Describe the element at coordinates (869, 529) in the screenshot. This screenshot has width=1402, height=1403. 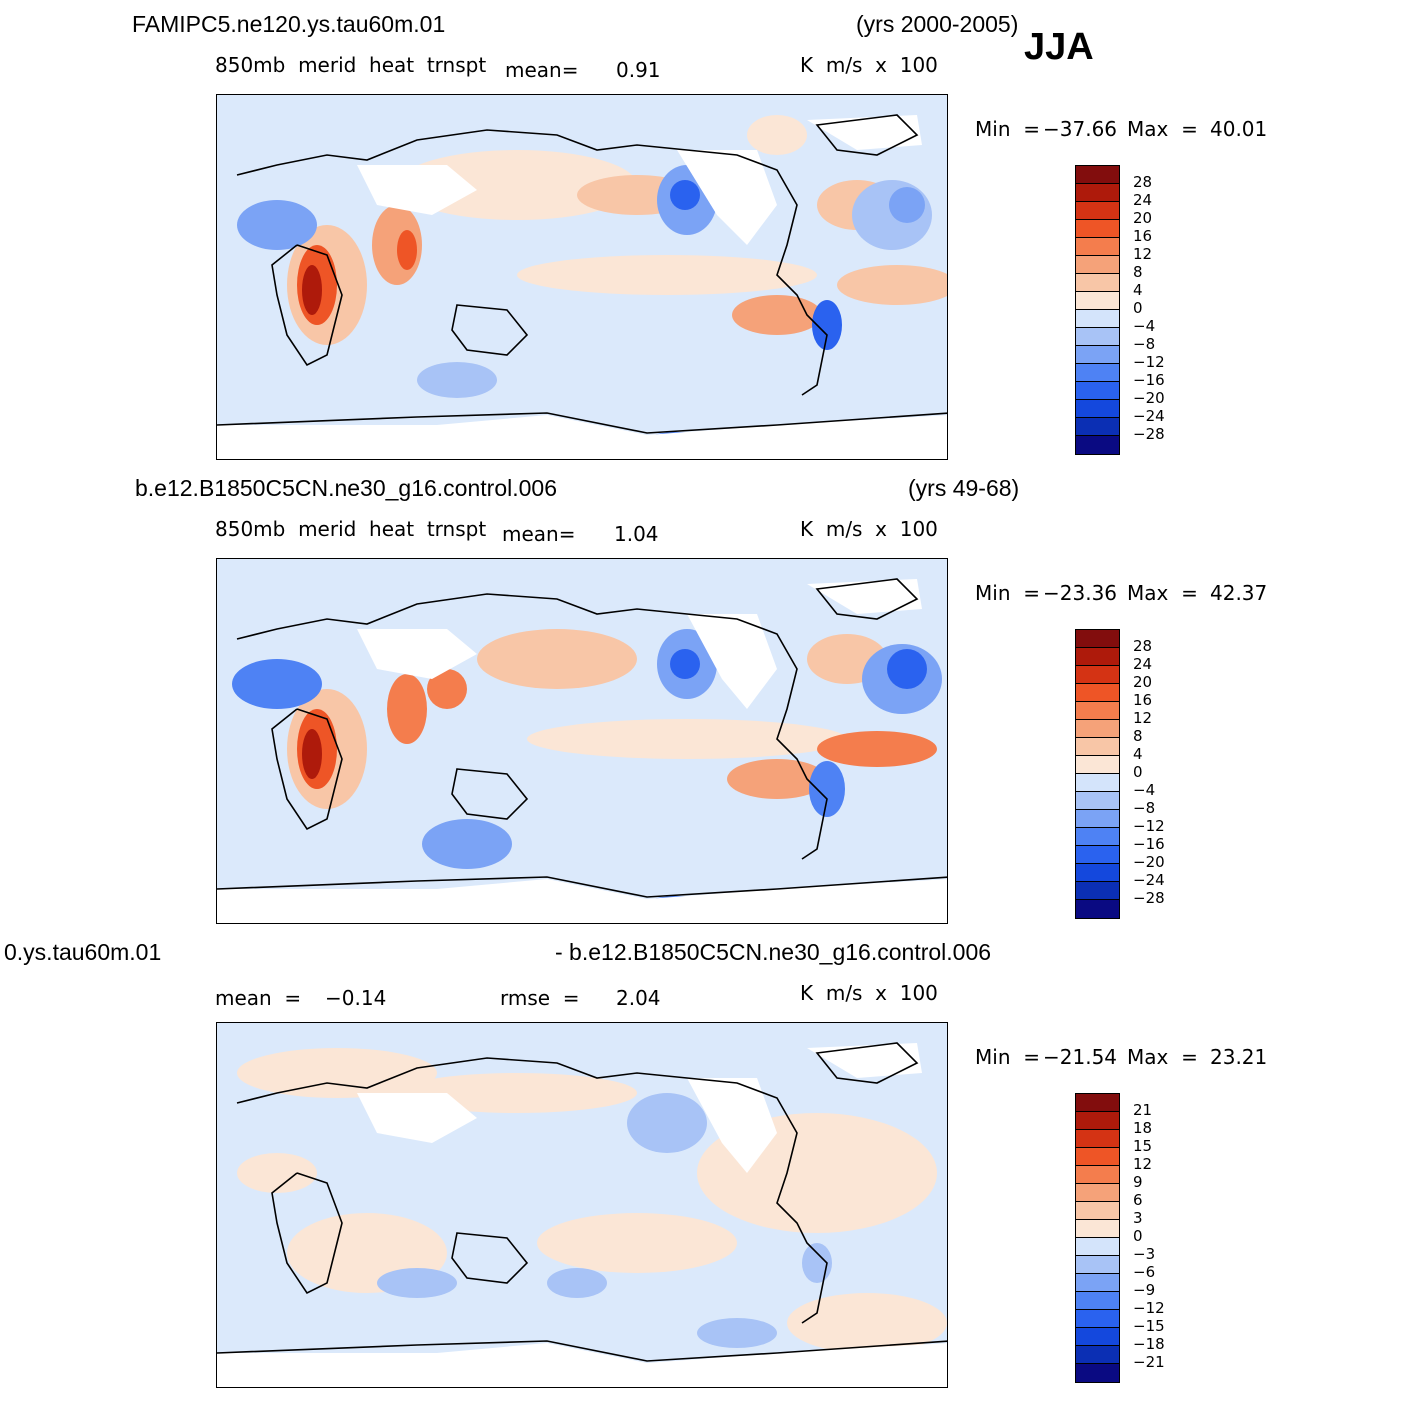
I see `panel2-units: K m/s x 100` at that location.